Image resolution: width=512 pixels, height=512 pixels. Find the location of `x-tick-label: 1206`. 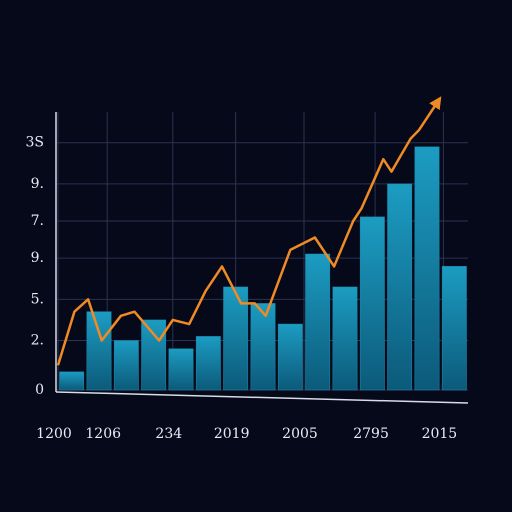

x-tick-label: 1206 is located at coordinates (103, 434).